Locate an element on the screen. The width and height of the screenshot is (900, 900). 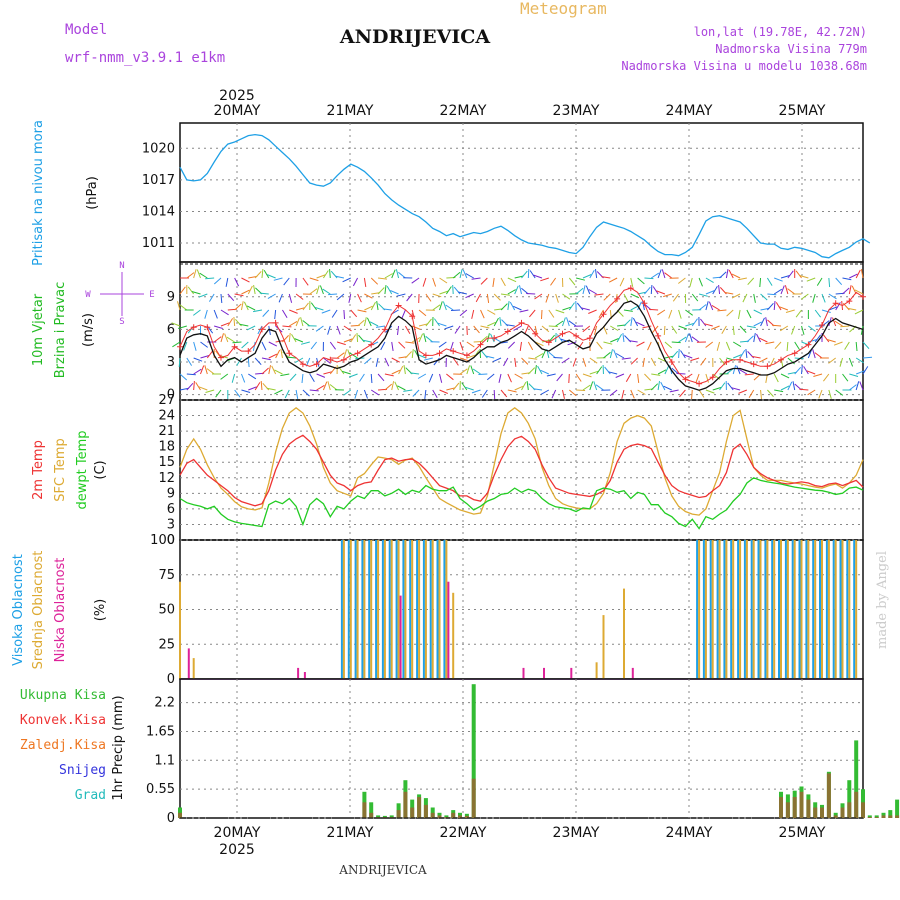
compass-south: S is located at coordinates (121, 322).